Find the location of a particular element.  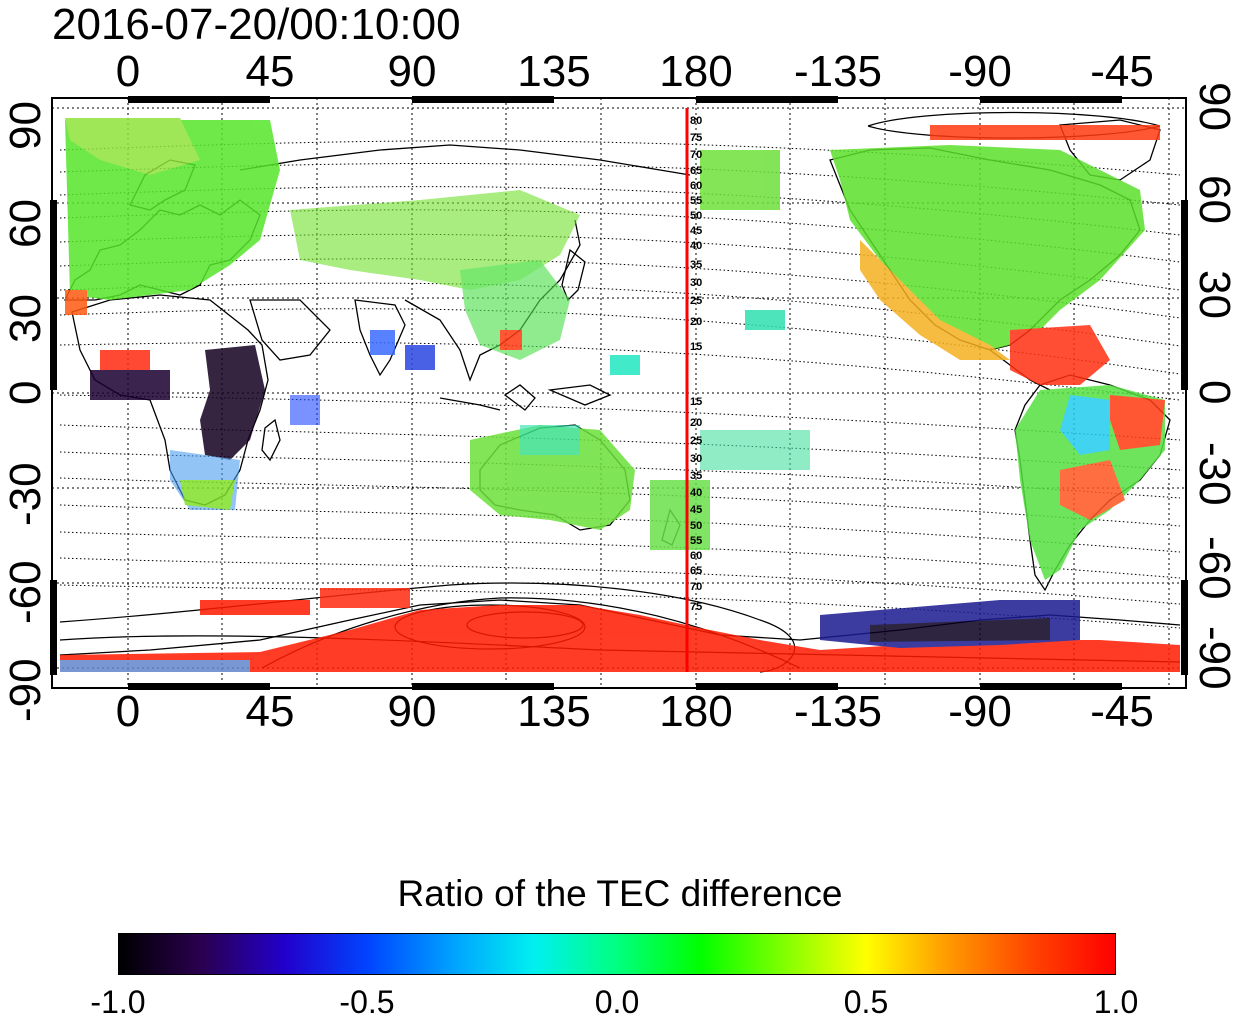

x-tick-top: 0 is located at coordinates (128, 71).